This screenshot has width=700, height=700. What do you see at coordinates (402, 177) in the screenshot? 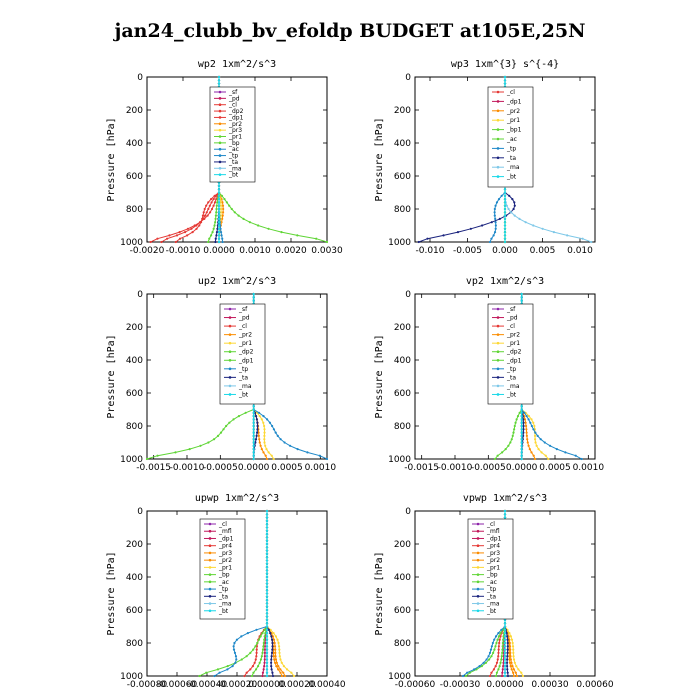
I see `y-tick-label: 600` at bounding box center [402, 177].